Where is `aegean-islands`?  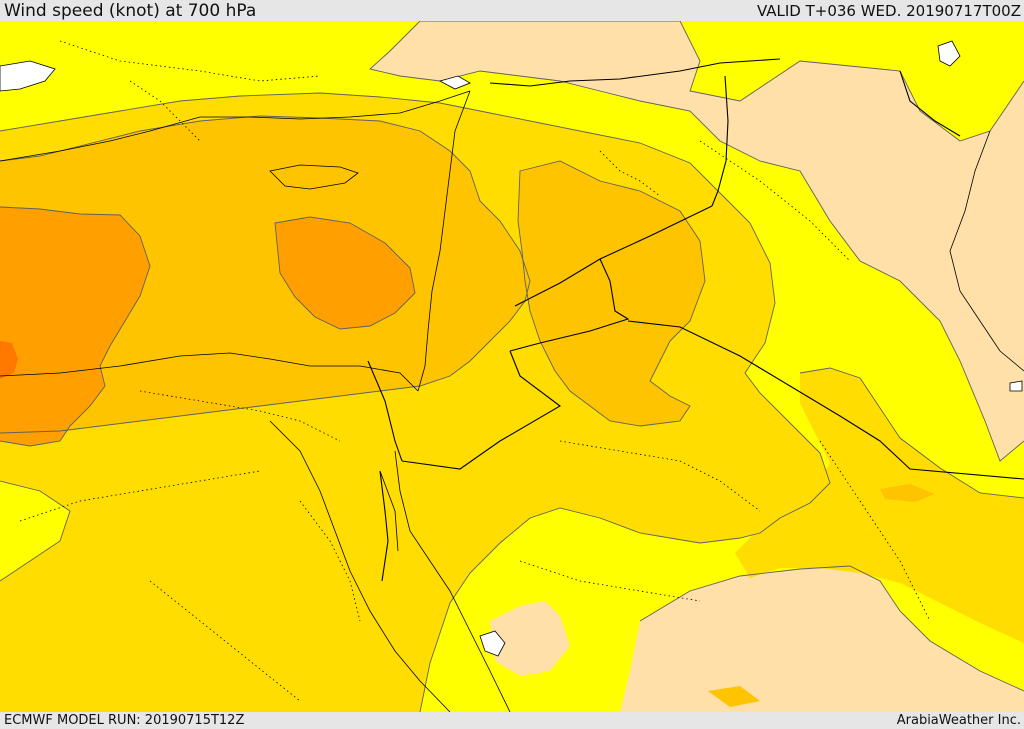 aegean-islands is located at coordinates (28, 76).